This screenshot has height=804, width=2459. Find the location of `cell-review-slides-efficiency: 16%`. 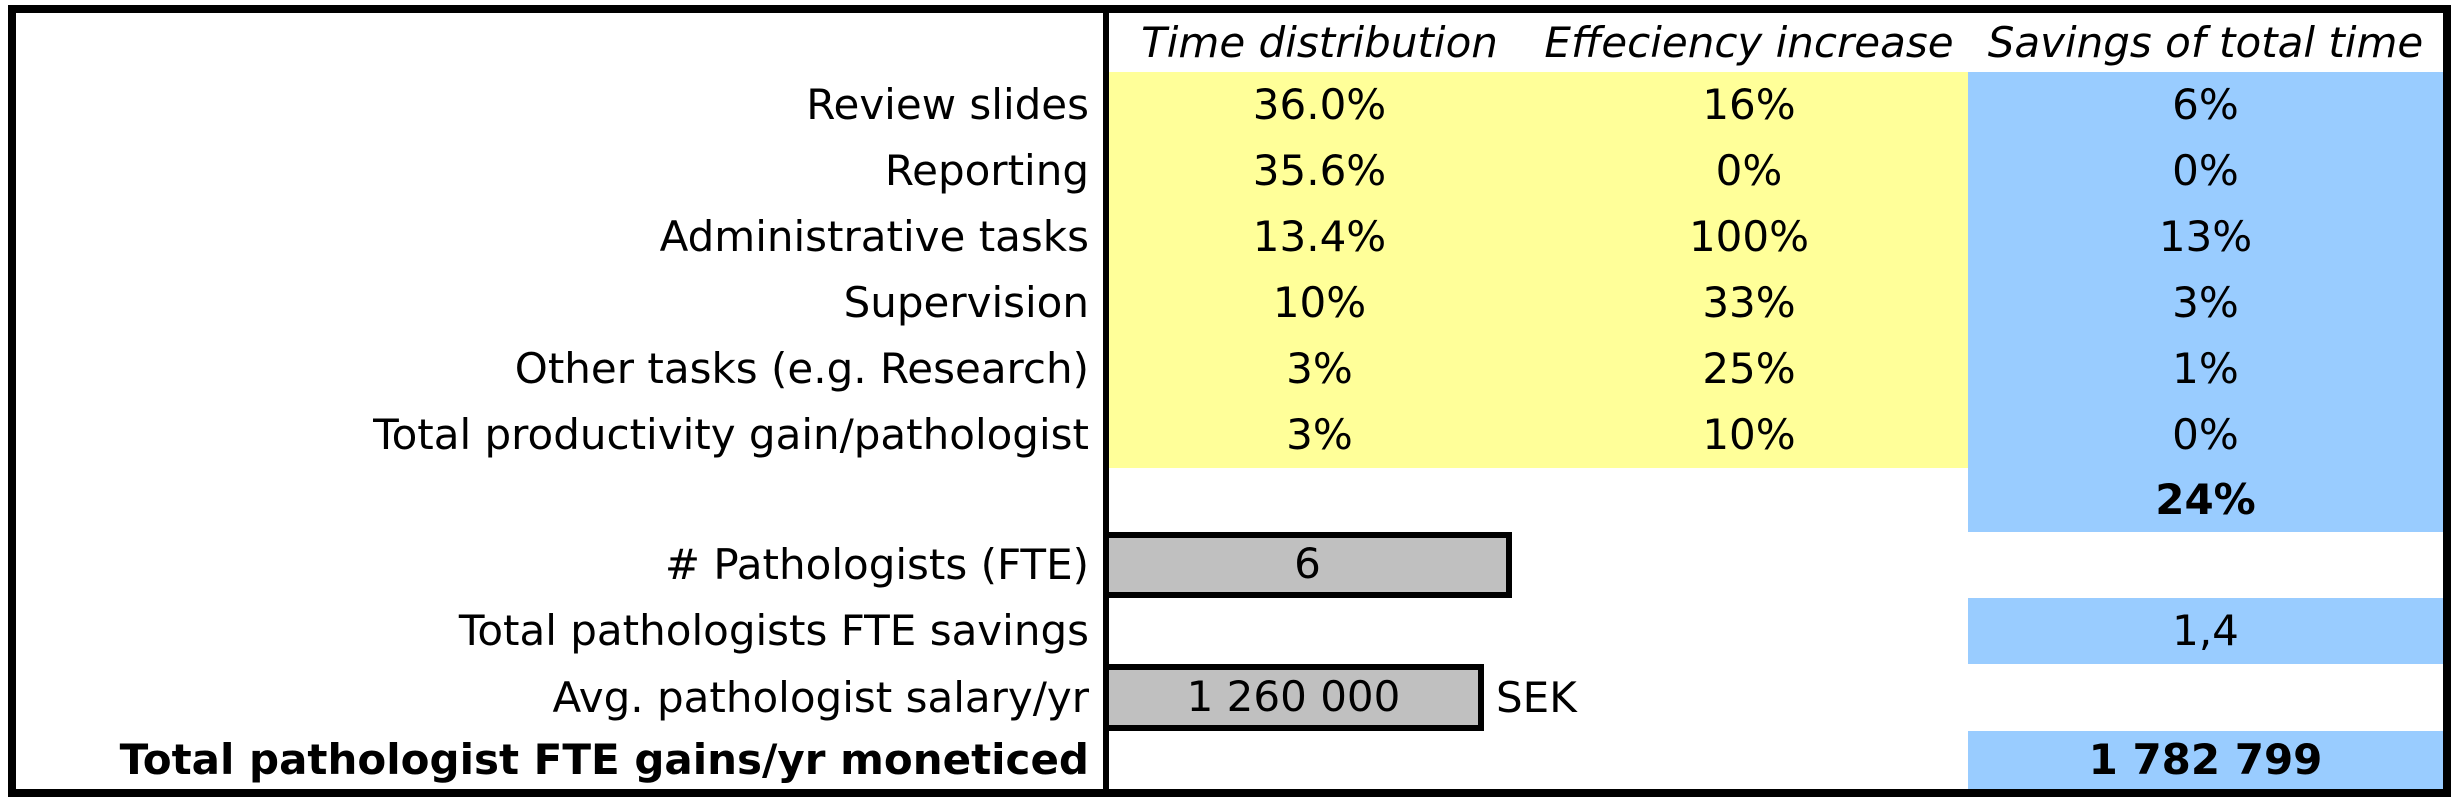

cell-review-slides-efficiency: 16% is located at coordinates (1749, 104).